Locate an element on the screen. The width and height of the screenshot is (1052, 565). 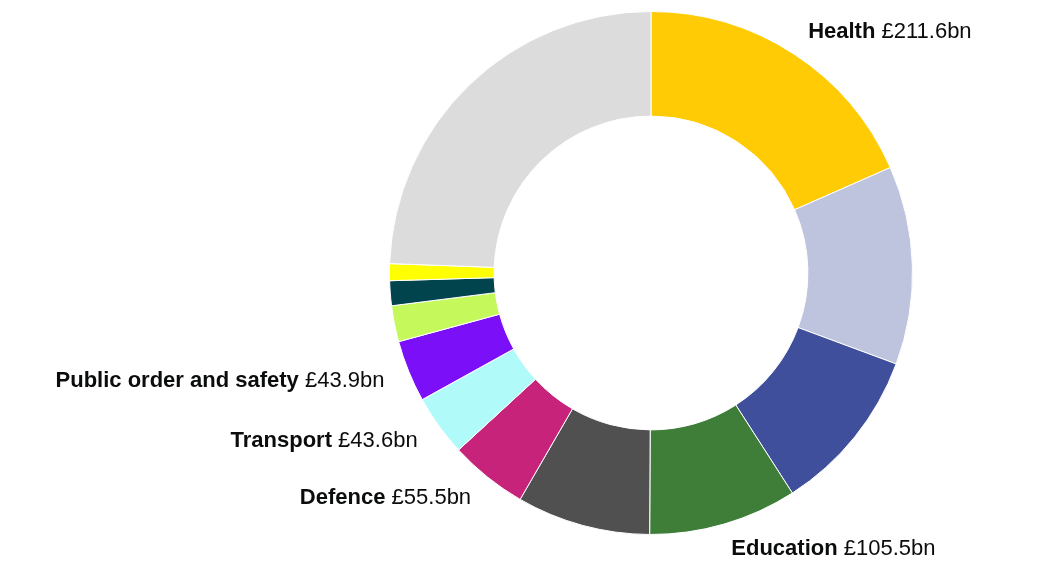
slice-label: Defence is located at coordinates (345, 496).